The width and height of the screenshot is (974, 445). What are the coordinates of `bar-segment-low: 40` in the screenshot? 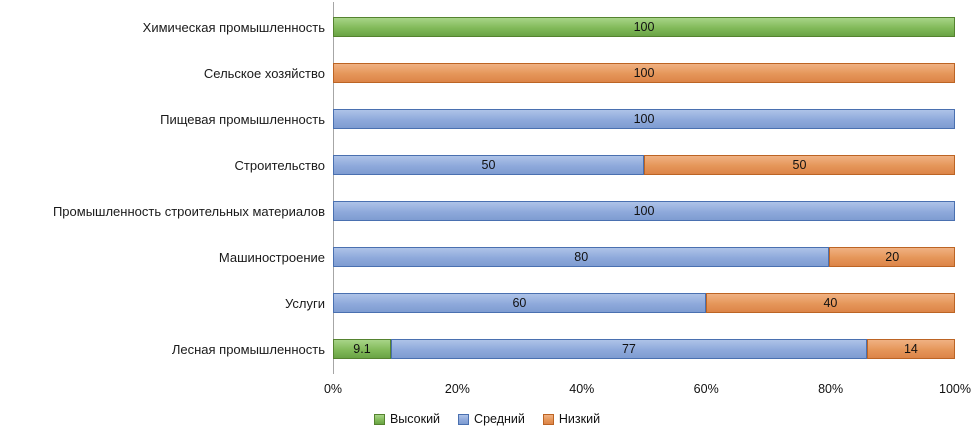 It's located at (830, 303).